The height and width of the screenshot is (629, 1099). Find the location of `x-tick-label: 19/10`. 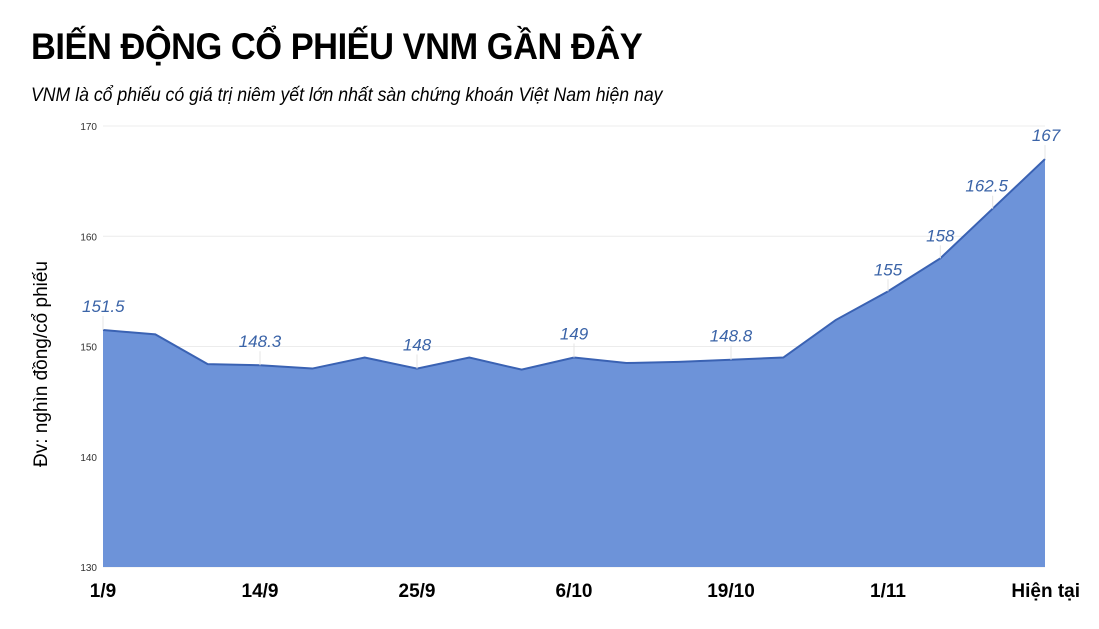

x-tick-label: 19/10 is located at coordinates (731, 591).